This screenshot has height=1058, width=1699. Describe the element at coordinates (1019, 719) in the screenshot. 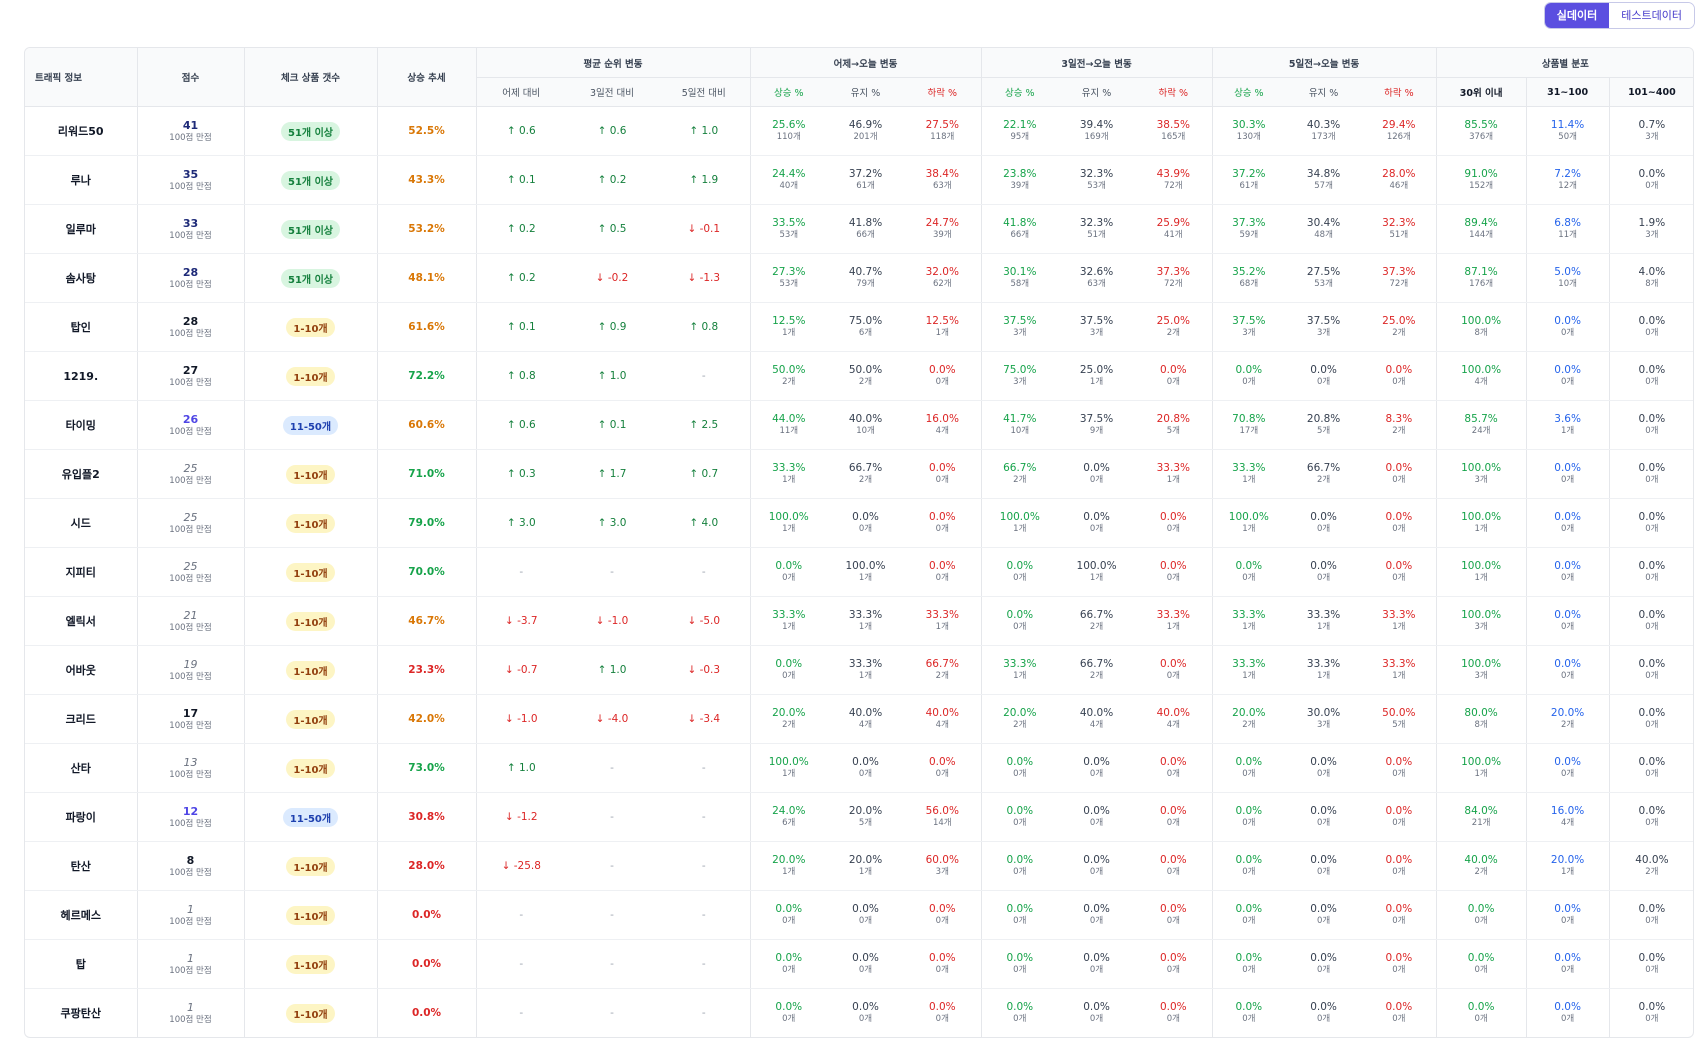

I see `change-3days-up-cell: 20.0% 2개` at that location.